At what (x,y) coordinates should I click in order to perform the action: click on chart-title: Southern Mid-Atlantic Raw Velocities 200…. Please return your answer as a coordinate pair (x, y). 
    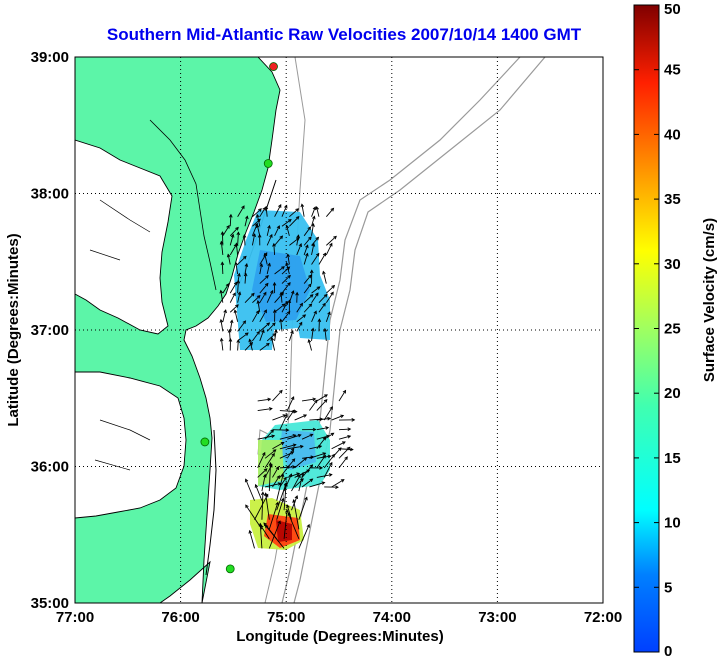
    Looking at the image, I should click on (344, 34).